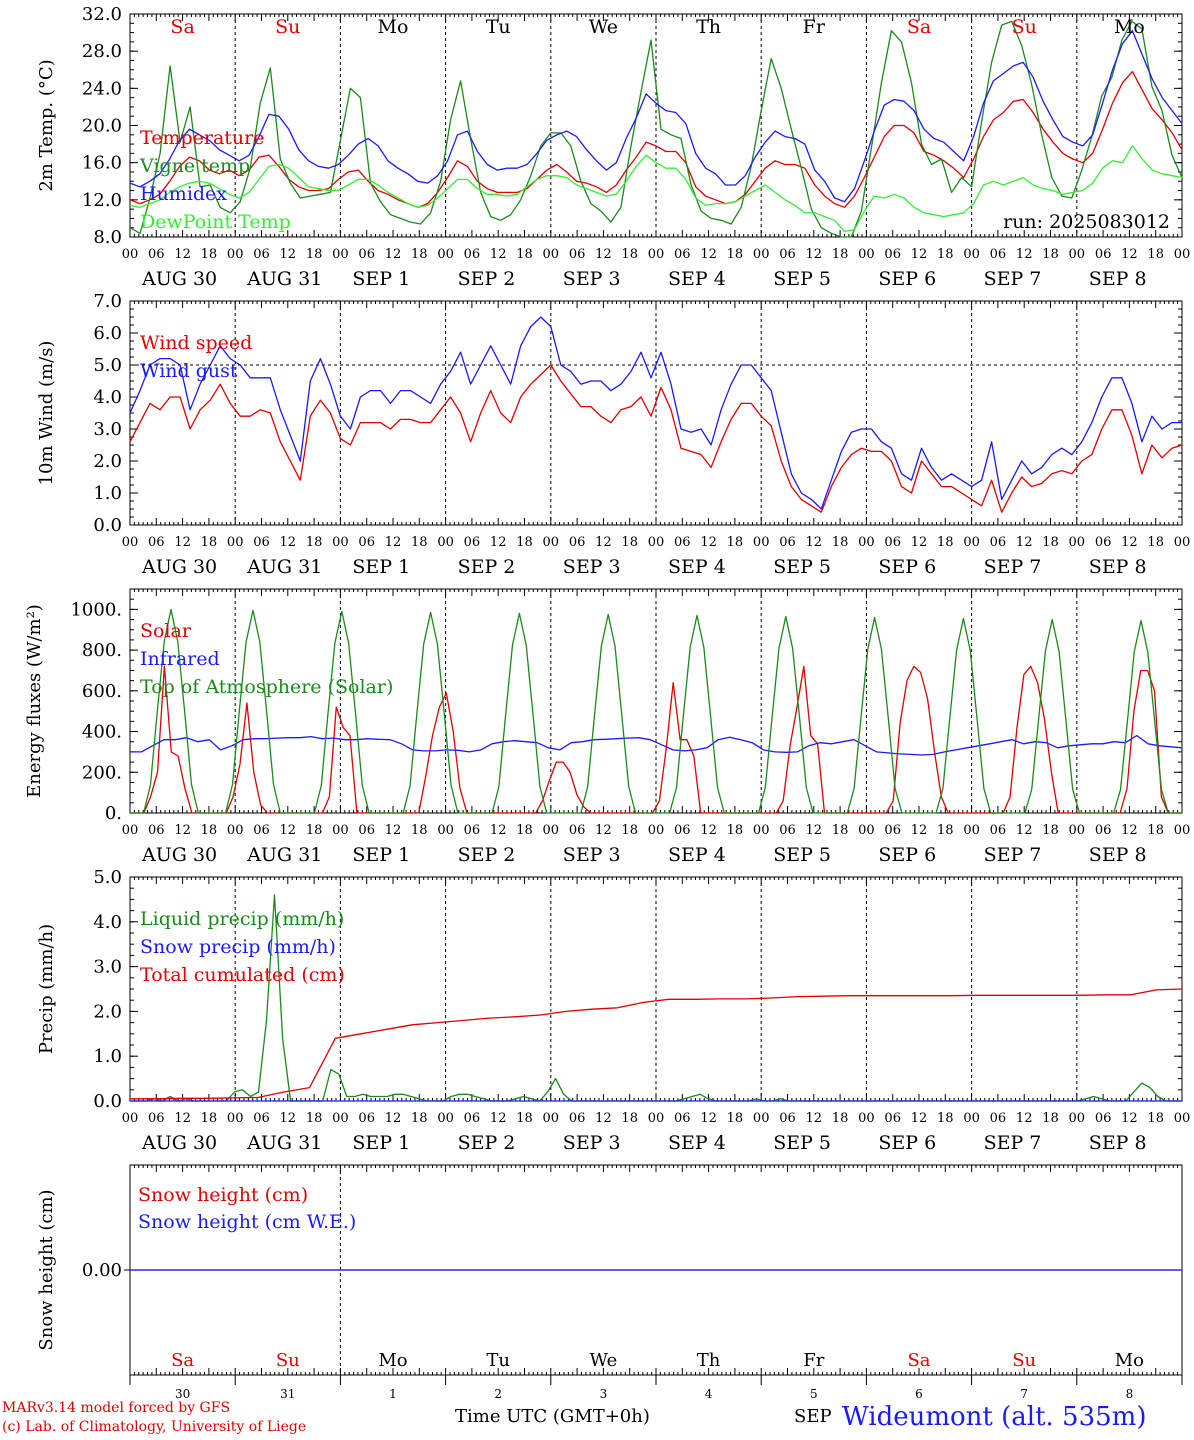 The width and height of the screenshot is (1194, 1440). Describe the element at coordinates (487, 855) in the screenshot. I see `date-label: SEP 2` at that location.